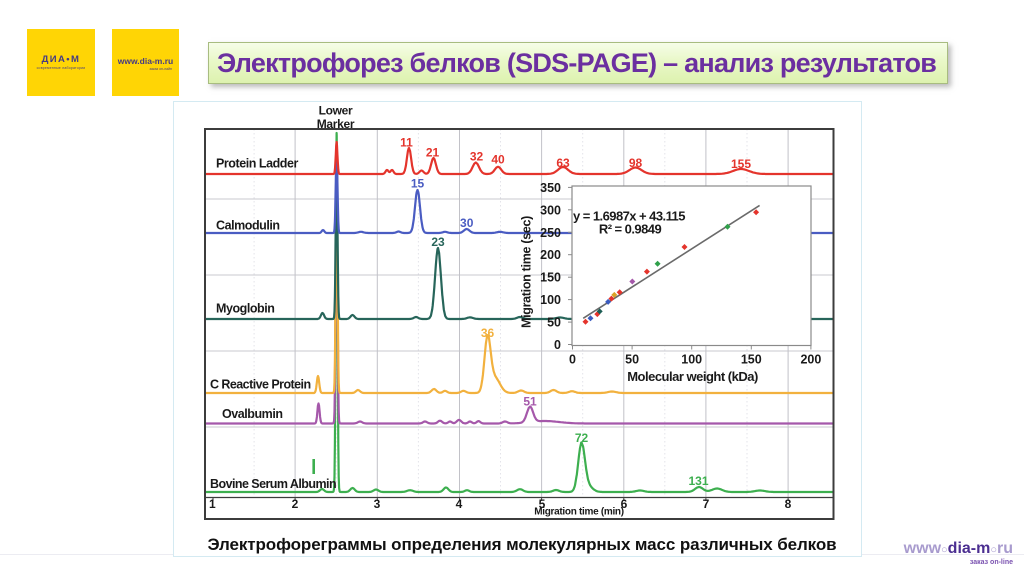 This screenshot has width=1024, height=576. What do you see at coordinates (248, 226) in the screenshot?
I see `svg-text: Calmodulin` at bounding box center [248, 226].